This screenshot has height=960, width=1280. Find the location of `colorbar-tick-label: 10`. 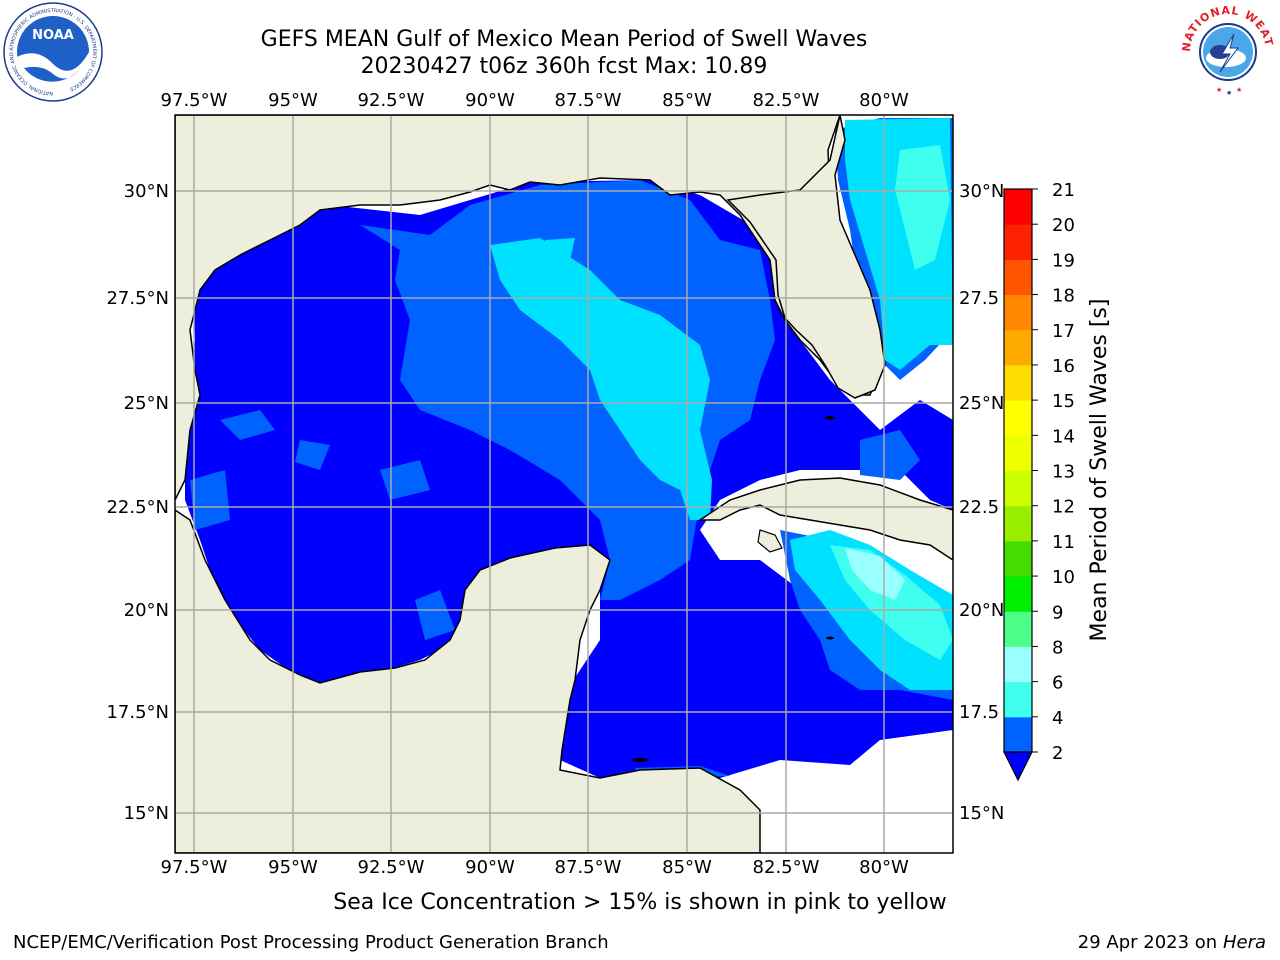

colorbar-tick-label: 10 is located at coordinates (1063, 577).